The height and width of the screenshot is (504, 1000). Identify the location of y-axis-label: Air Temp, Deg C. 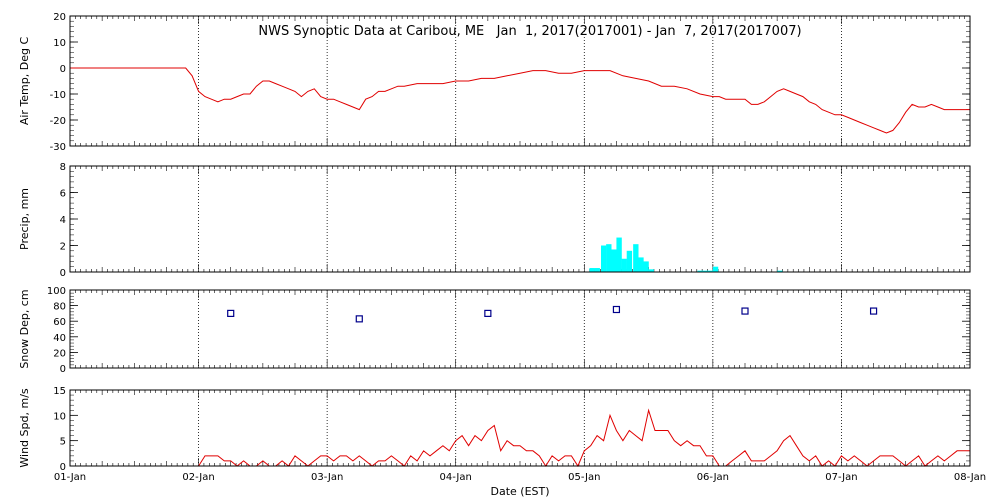
(24, 81).